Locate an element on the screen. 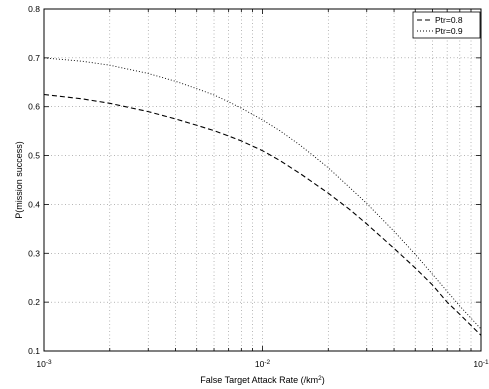 The image size is (489, 389). x-tick-label-exponent: -2 is located at coordinates (267, 362).